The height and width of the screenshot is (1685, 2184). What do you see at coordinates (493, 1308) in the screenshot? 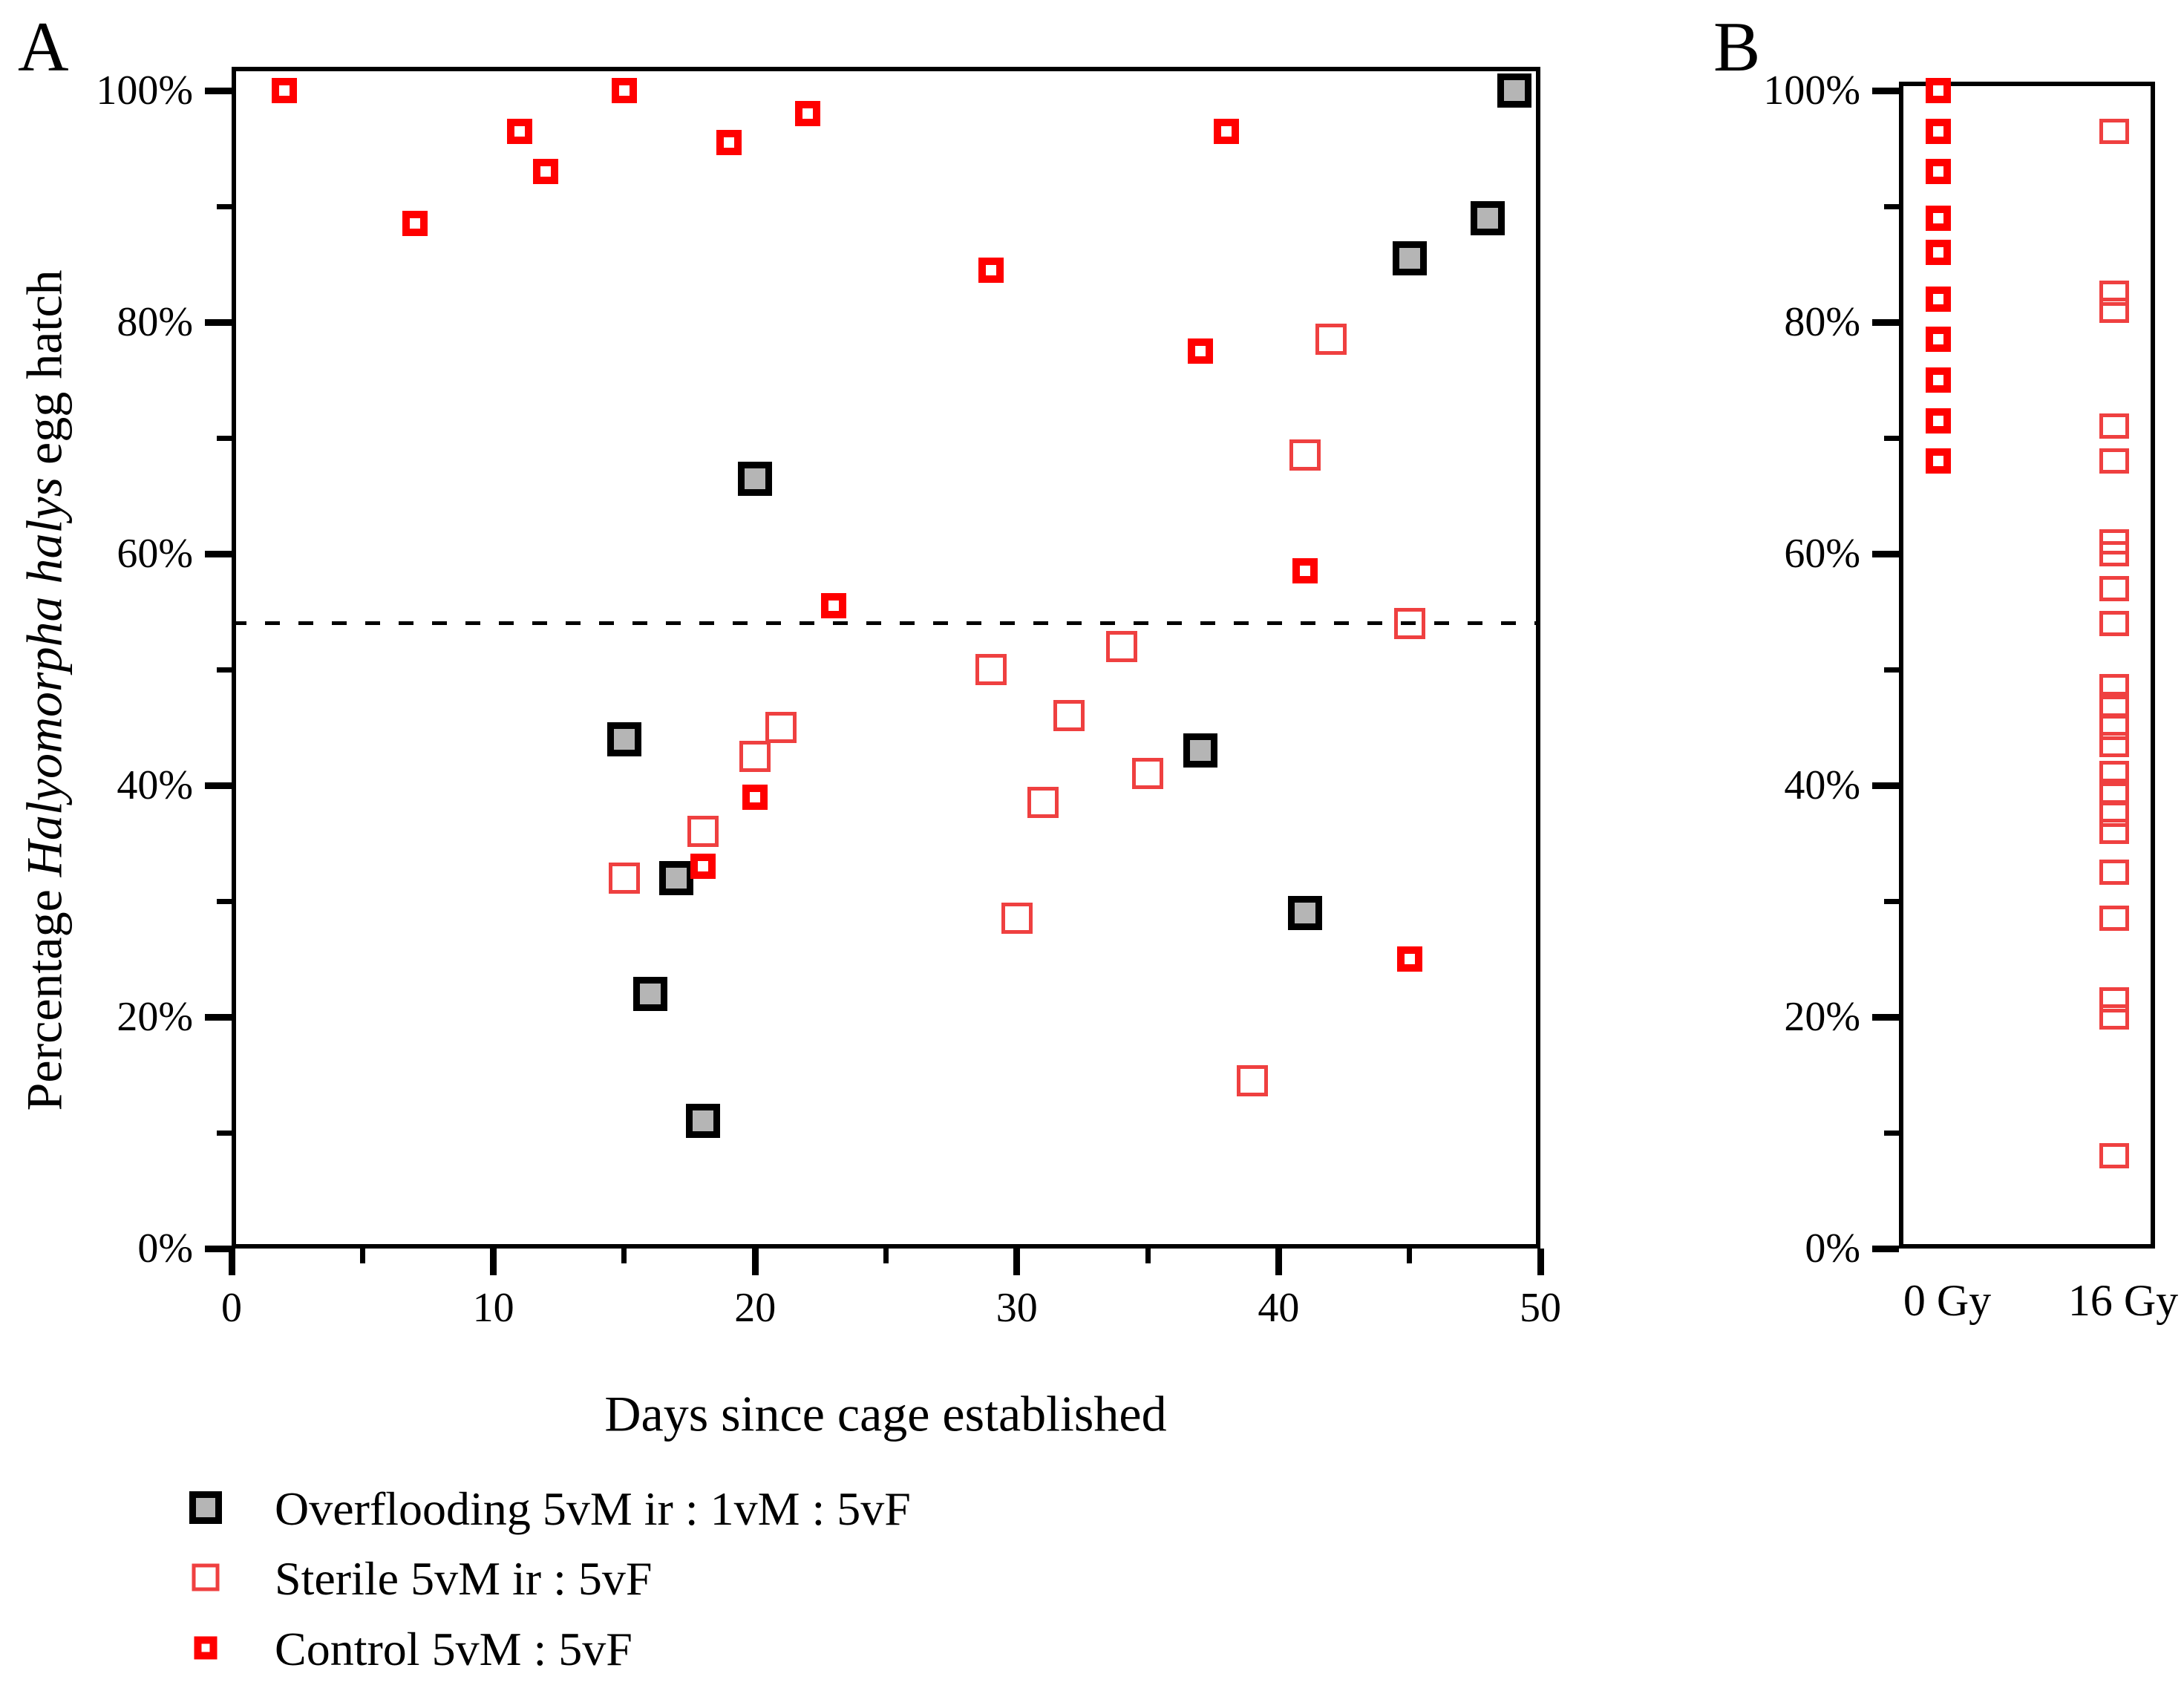
I see `panel-a-x-tick-label: 10` at bounding box center [493, 1308].